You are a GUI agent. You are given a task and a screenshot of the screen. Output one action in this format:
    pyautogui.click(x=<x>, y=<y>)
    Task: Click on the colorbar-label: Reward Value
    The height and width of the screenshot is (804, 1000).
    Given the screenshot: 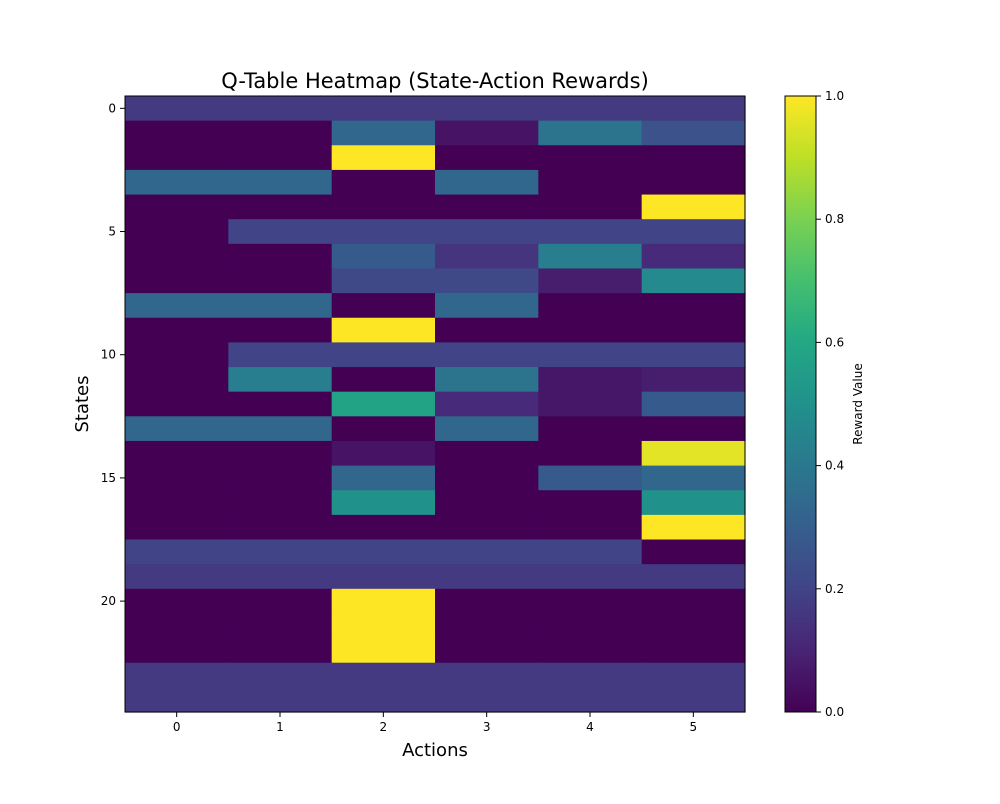 What is the action you would take?
    pyautogui.click(x=858, y=403)
    